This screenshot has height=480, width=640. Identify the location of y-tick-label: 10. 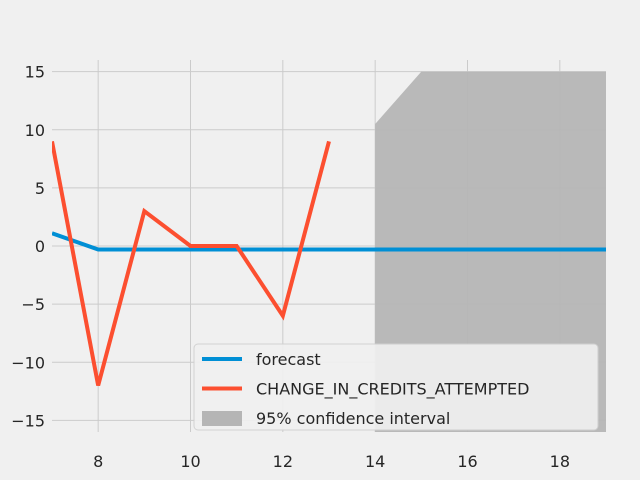
(35, 130).